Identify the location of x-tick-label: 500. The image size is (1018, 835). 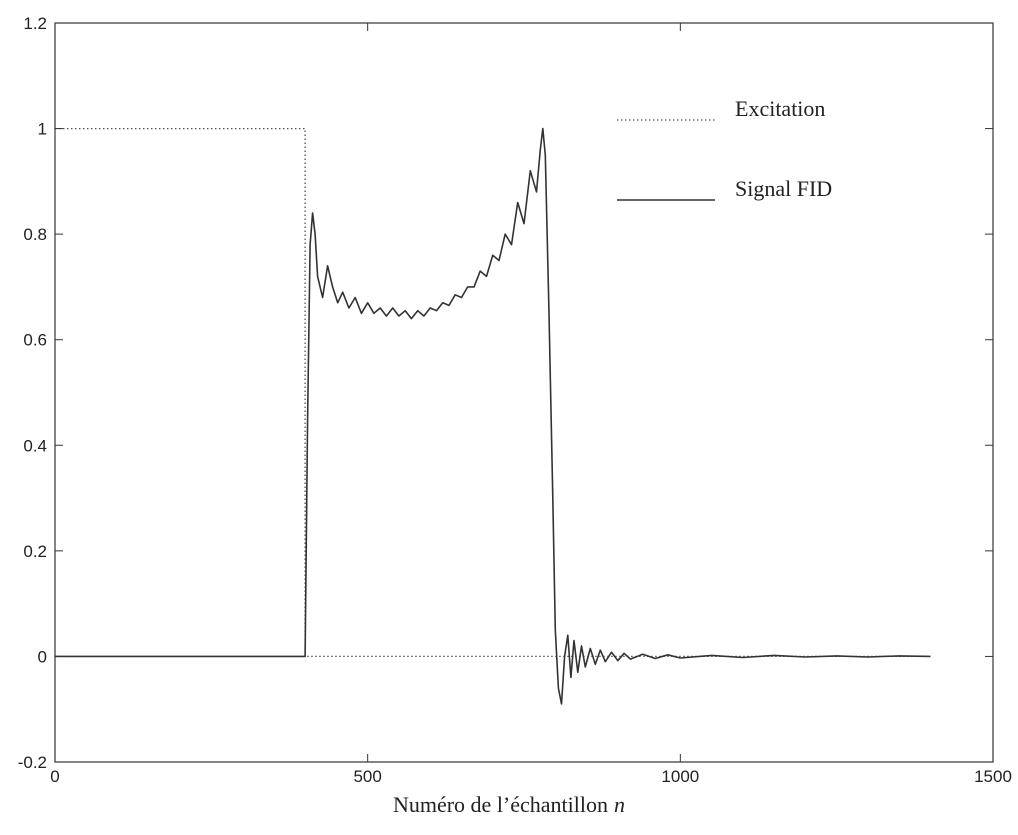
(367, 776).